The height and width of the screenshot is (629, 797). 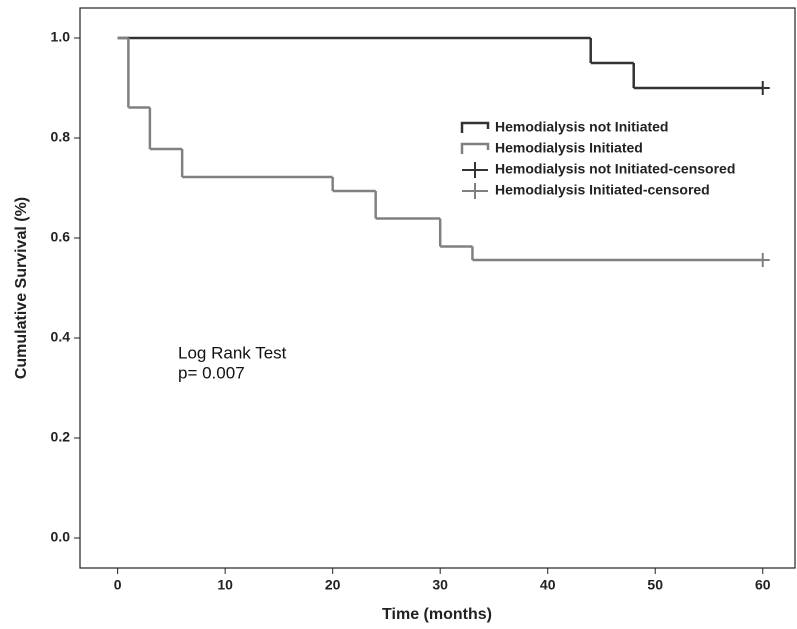 I want to click on y-tick-label: 0.8, so click(x=61, y=137).